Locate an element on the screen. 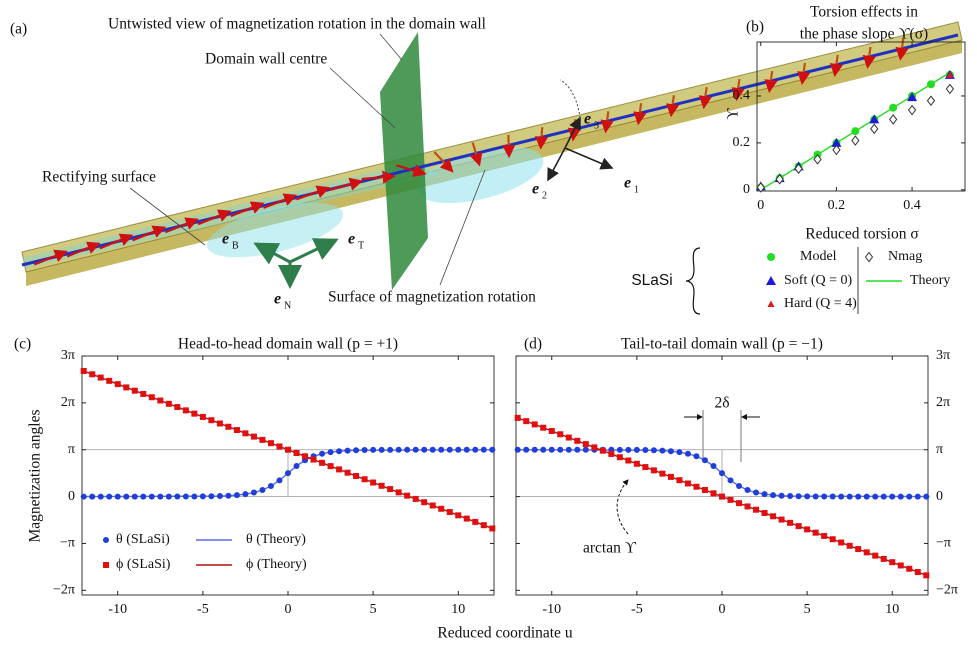 Image resolution: width=977 pixels, height=646 pixels. y-tick-label: π is located at coordinates (71, 449).